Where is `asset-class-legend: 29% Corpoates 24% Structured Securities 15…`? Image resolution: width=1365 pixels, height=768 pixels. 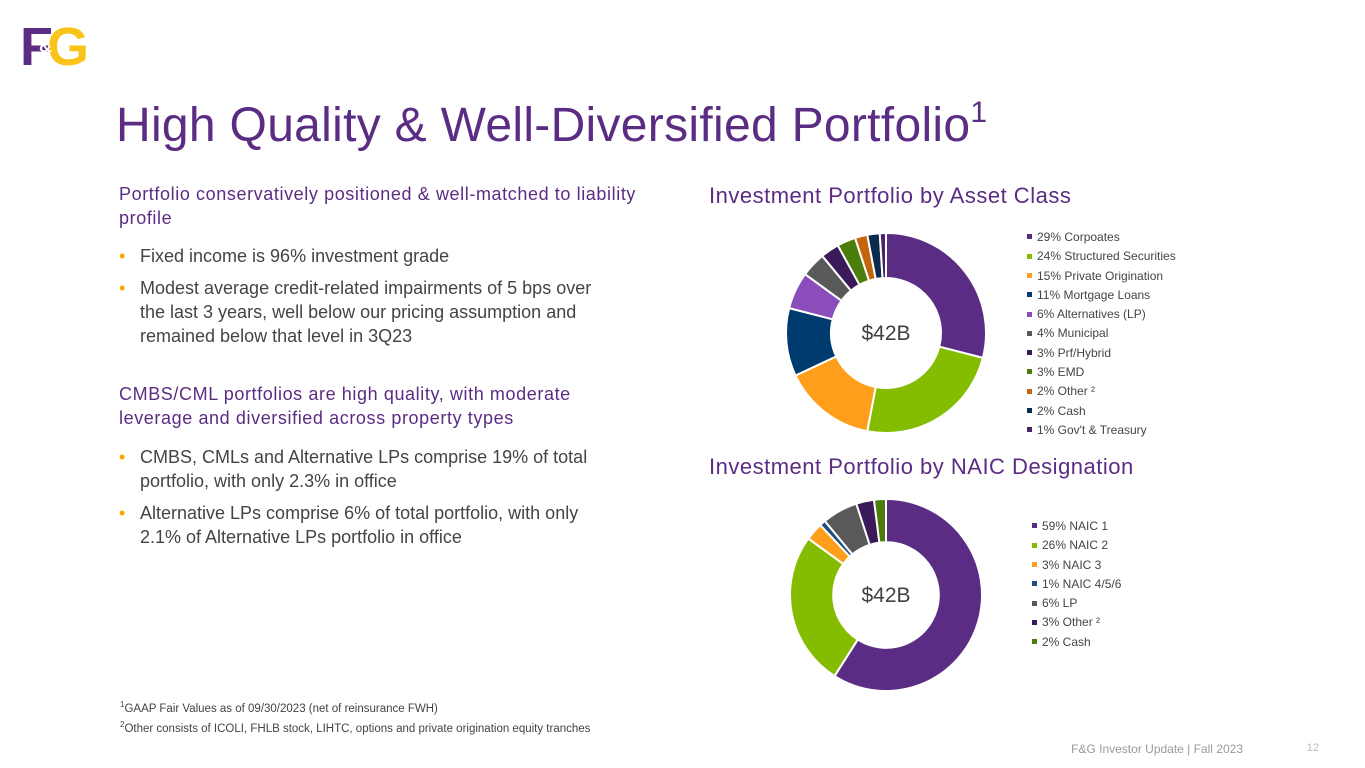
asset-class-legend: 29% Corpoates 24% Structured Securities 15… is located at coordinates (1101, 334).